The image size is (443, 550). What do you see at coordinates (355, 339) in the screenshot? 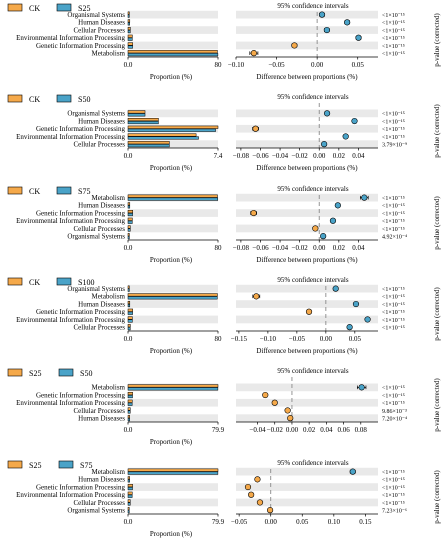
I see `ci-x-tick-label: 0.05` at bounding box center [355, 339].